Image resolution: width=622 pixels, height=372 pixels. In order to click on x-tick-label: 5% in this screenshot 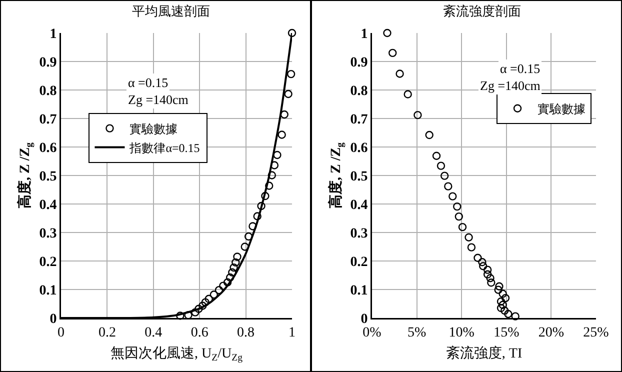, I will do `click(416, 332)`.